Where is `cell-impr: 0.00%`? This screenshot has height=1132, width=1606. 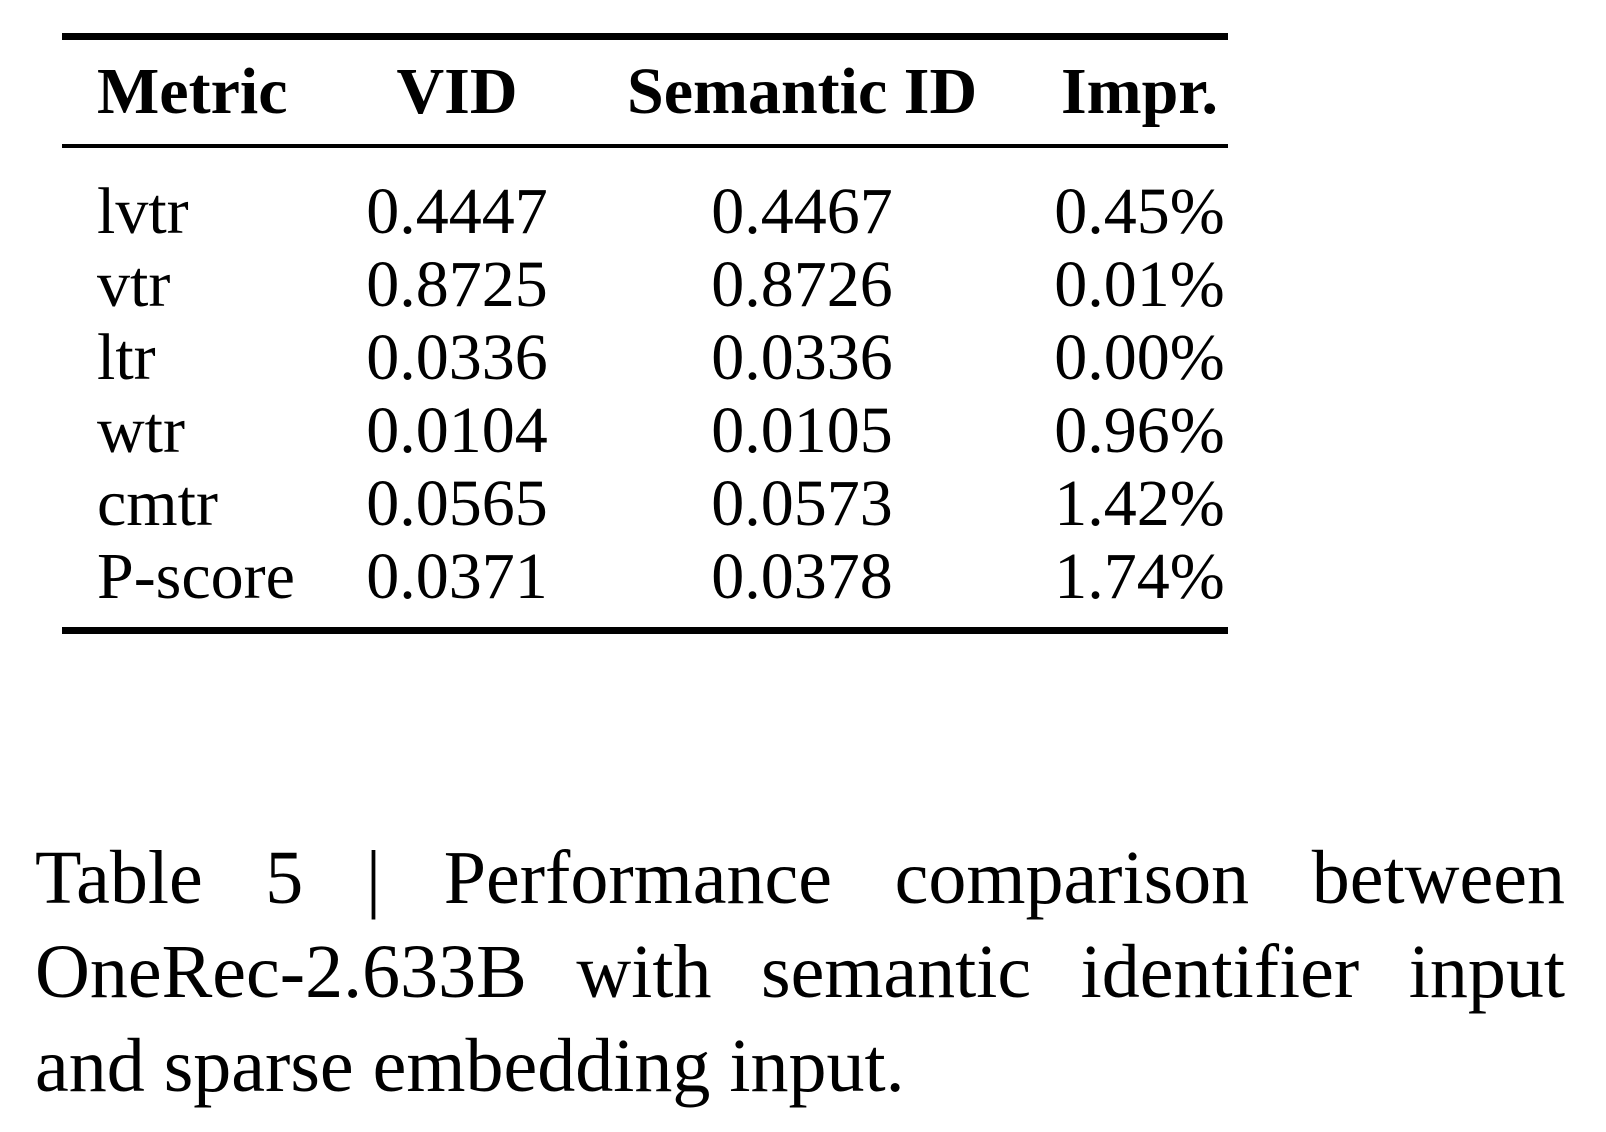
cell-impr: 0.00% is located at coordinates (1139, 357).